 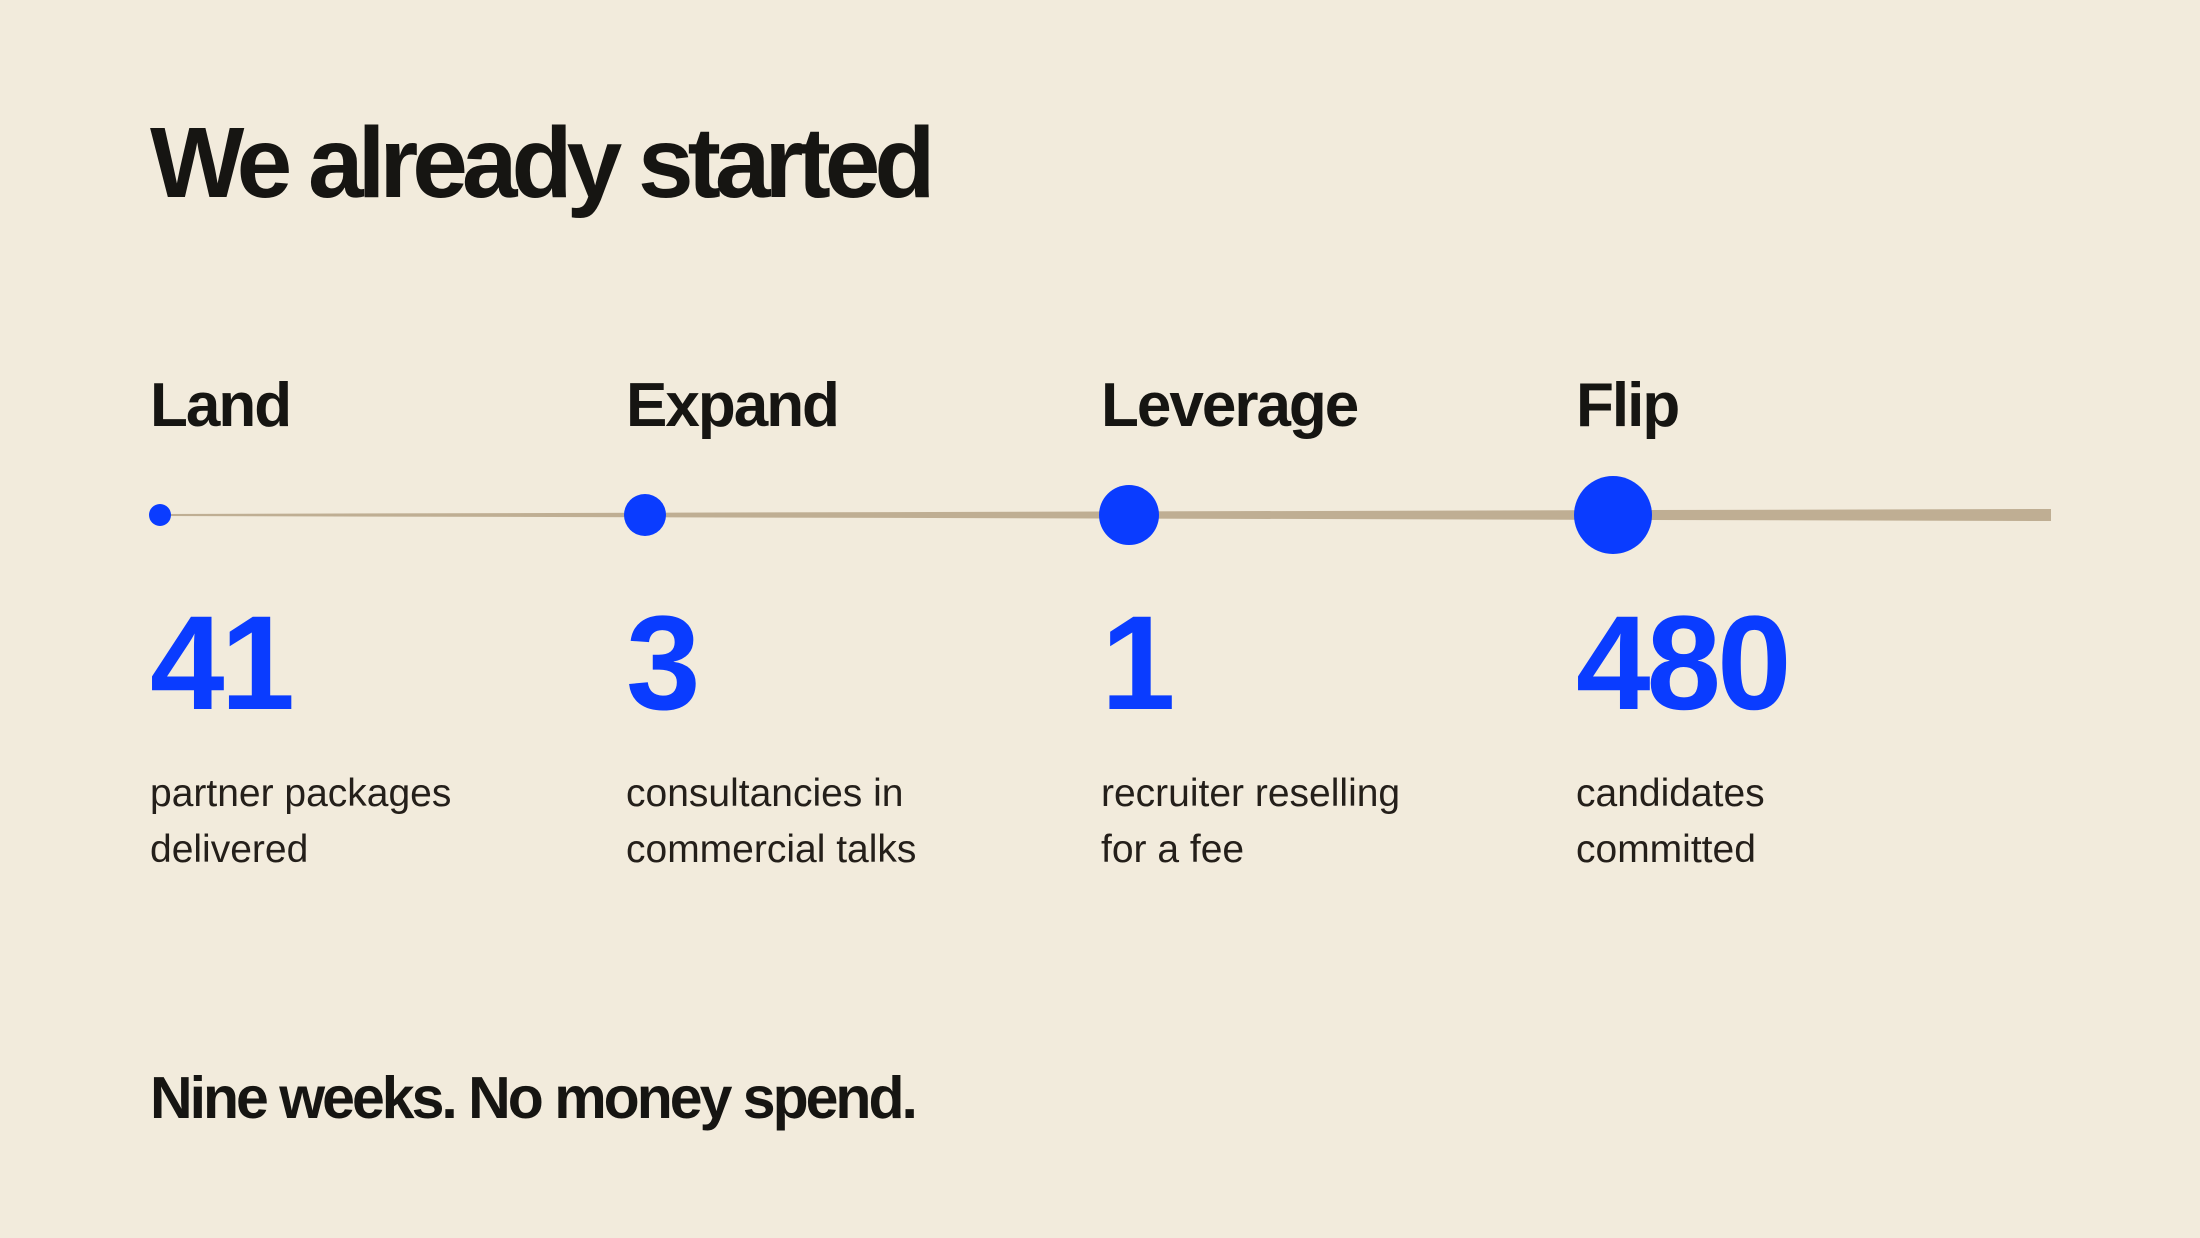 What do you see at coordinates (1138, 663) in the screenshot?
I see `stage-number: 1` at bounding box center [1138, 663].